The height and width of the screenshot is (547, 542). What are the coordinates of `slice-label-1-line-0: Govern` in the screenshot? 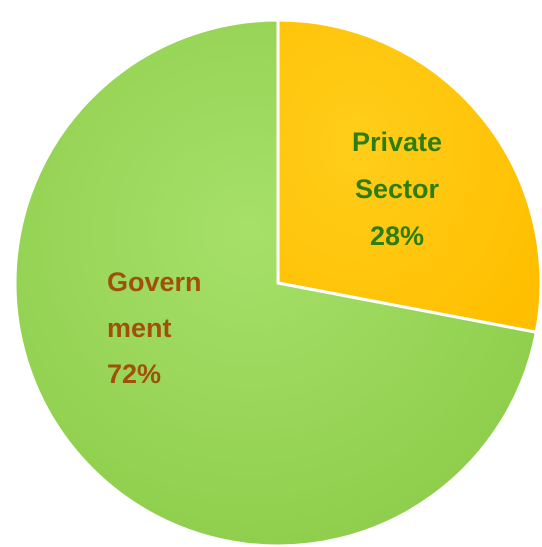 It's located at (154, 282).